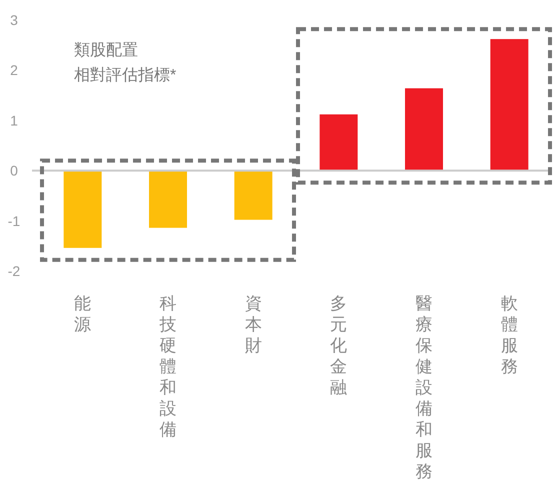 Image resolution: width=554 pixels, height=482 pixels. I want to click on y-tick-label: -2, so click(14, 271).